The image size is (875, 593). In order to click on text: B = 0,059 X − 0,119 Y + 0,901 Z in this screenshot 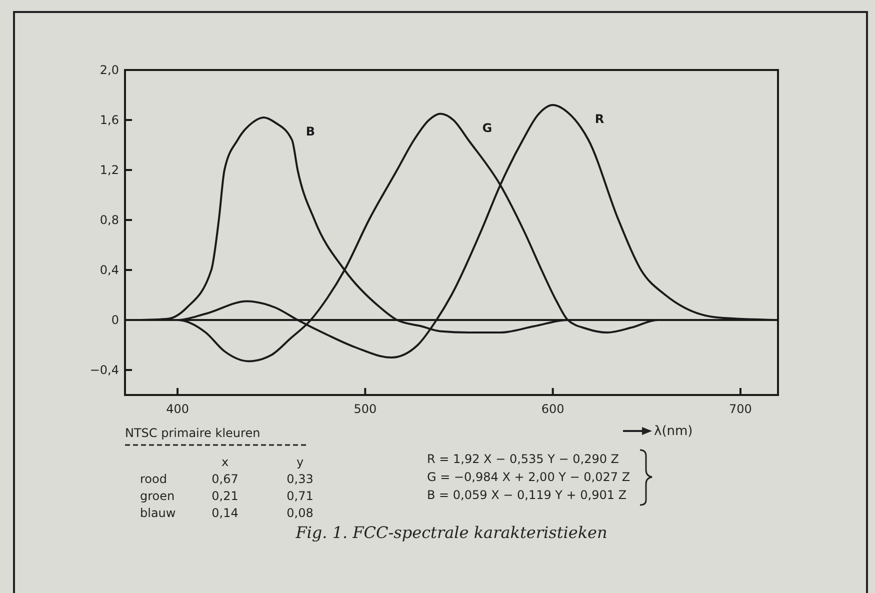, I will do `click(527, 495)`.